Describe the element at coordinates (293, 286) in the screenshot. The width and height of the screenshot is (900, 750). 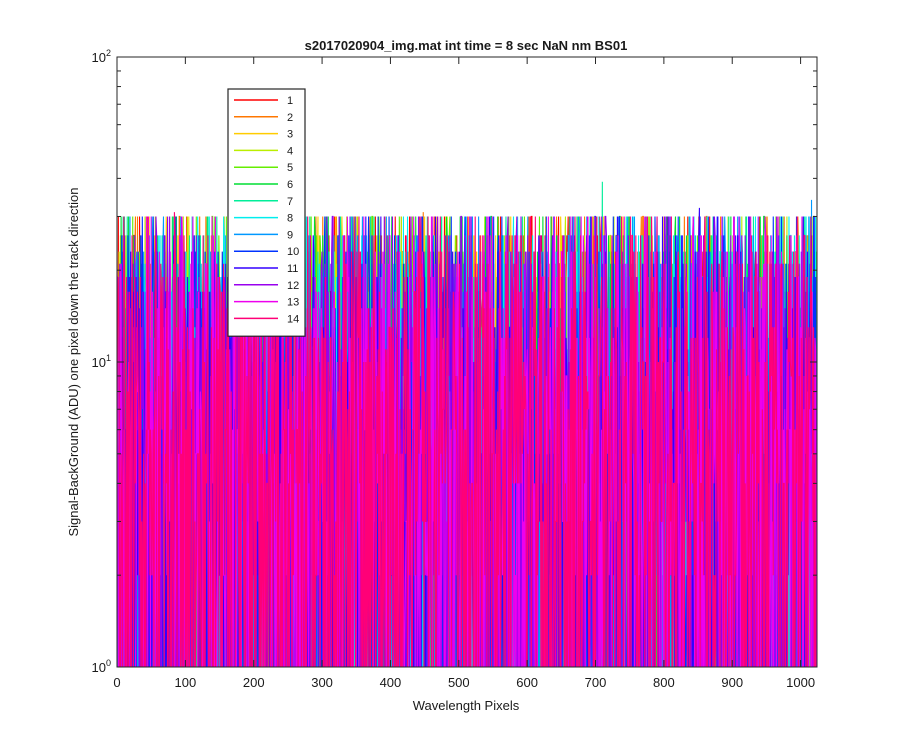
I see `legend-label-12: 12` at that location.